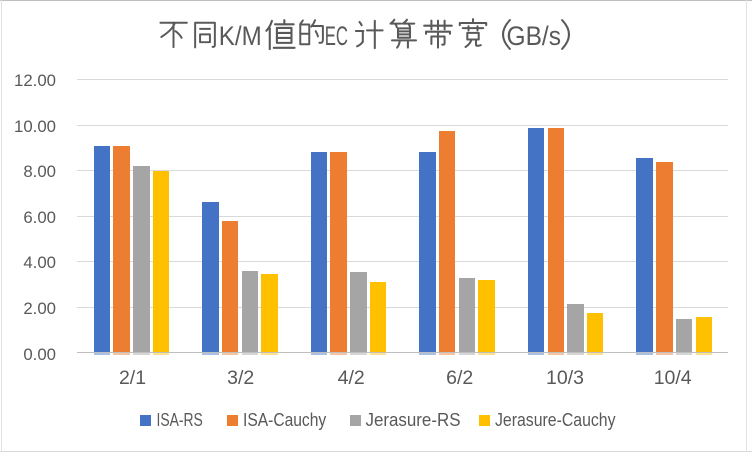 The image size is (752, 452). Describe the element at coordinates (336, 36) in the screenshot. I see `svg-text: EC` at that location.